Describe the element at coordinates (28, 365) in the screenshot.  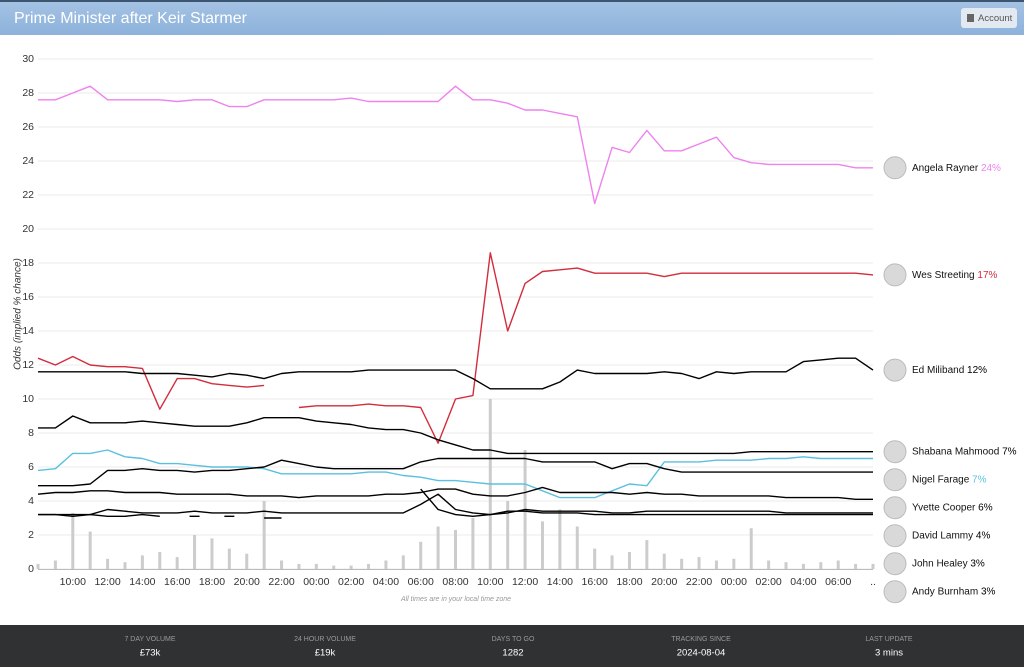
I see `y-tick-label: 12` at that location.